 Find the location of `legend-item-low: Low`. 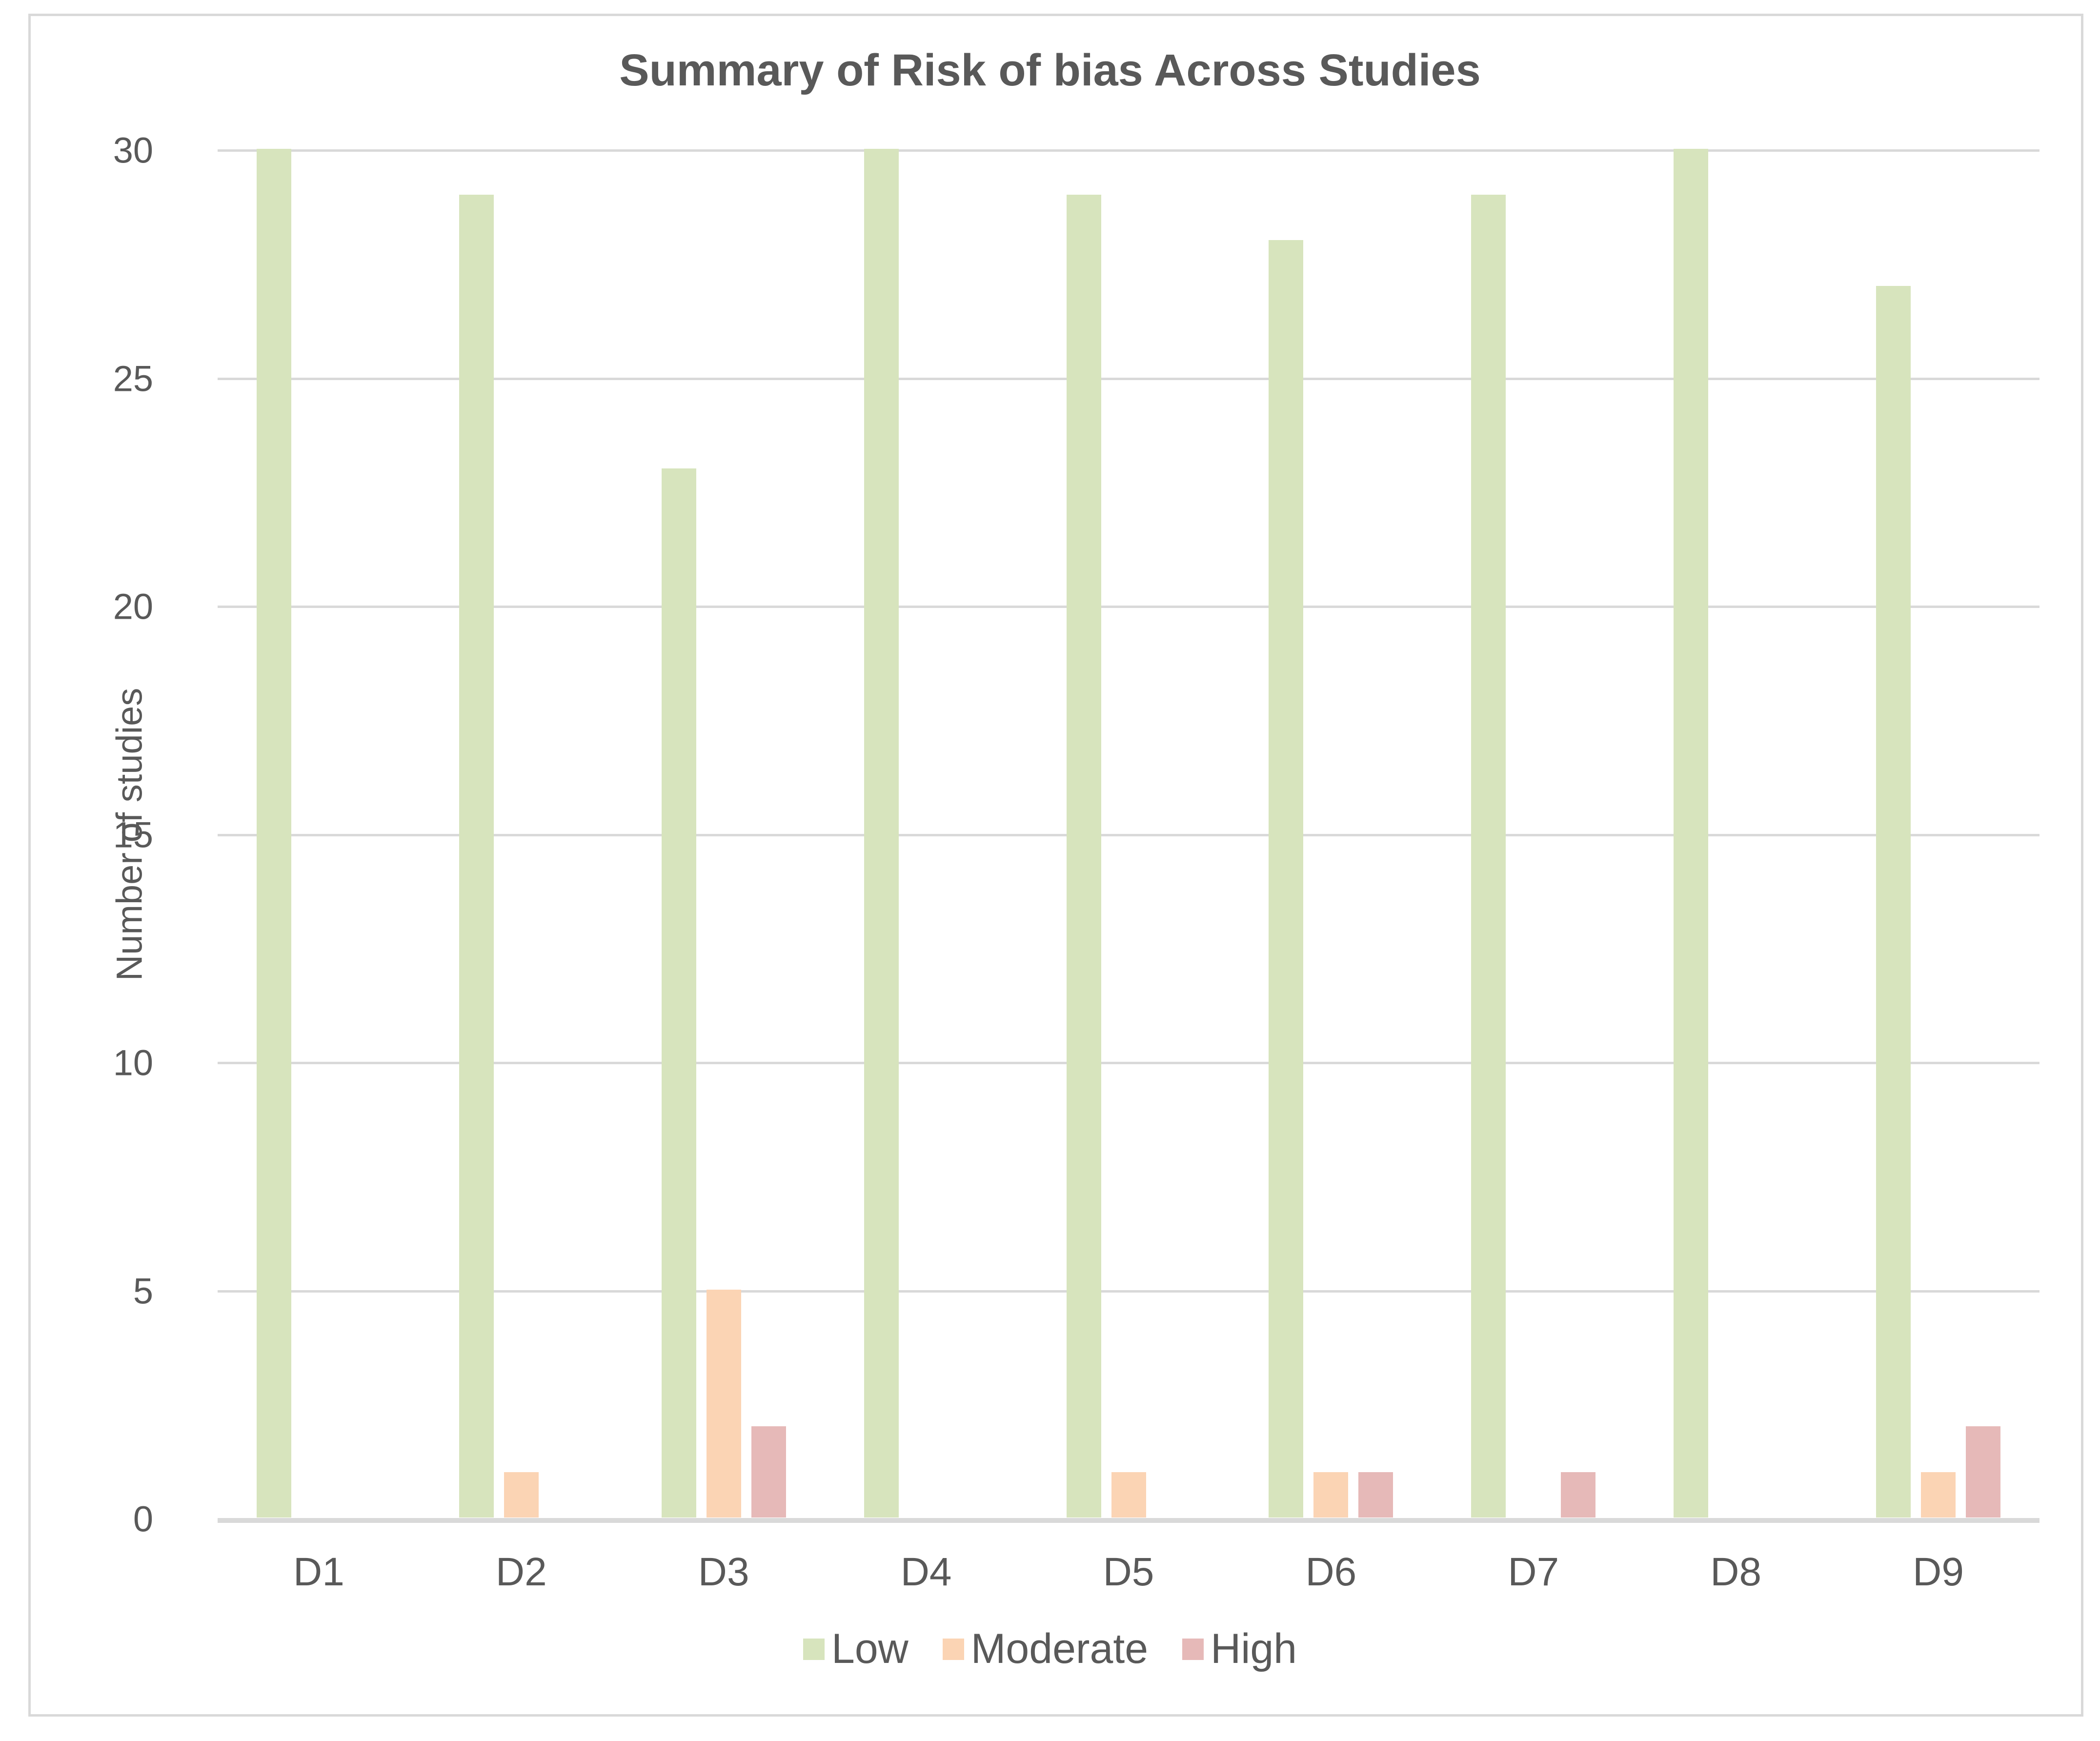

legend-item-low: Low is located at coordinates (856, 1649).